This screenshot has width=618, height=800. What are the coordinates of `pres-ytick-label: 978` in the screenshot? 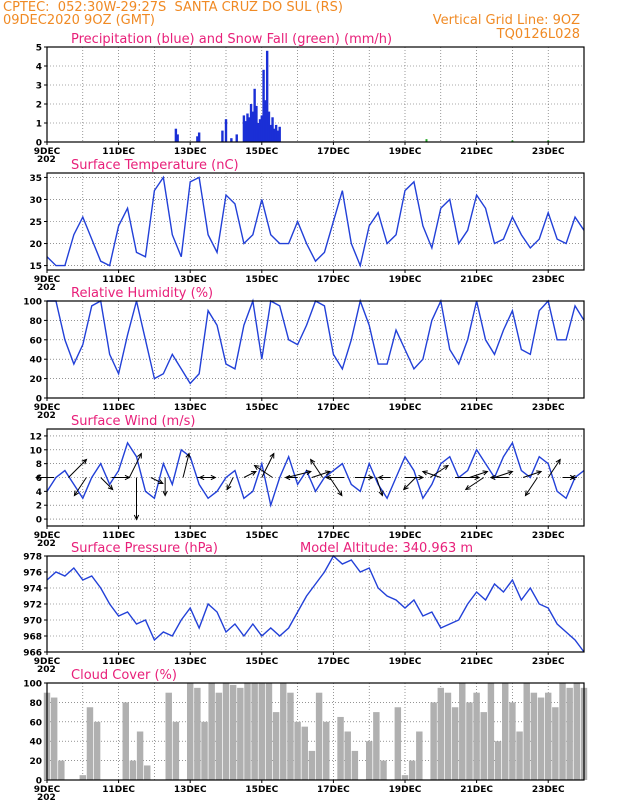 It's located at (32, 558).